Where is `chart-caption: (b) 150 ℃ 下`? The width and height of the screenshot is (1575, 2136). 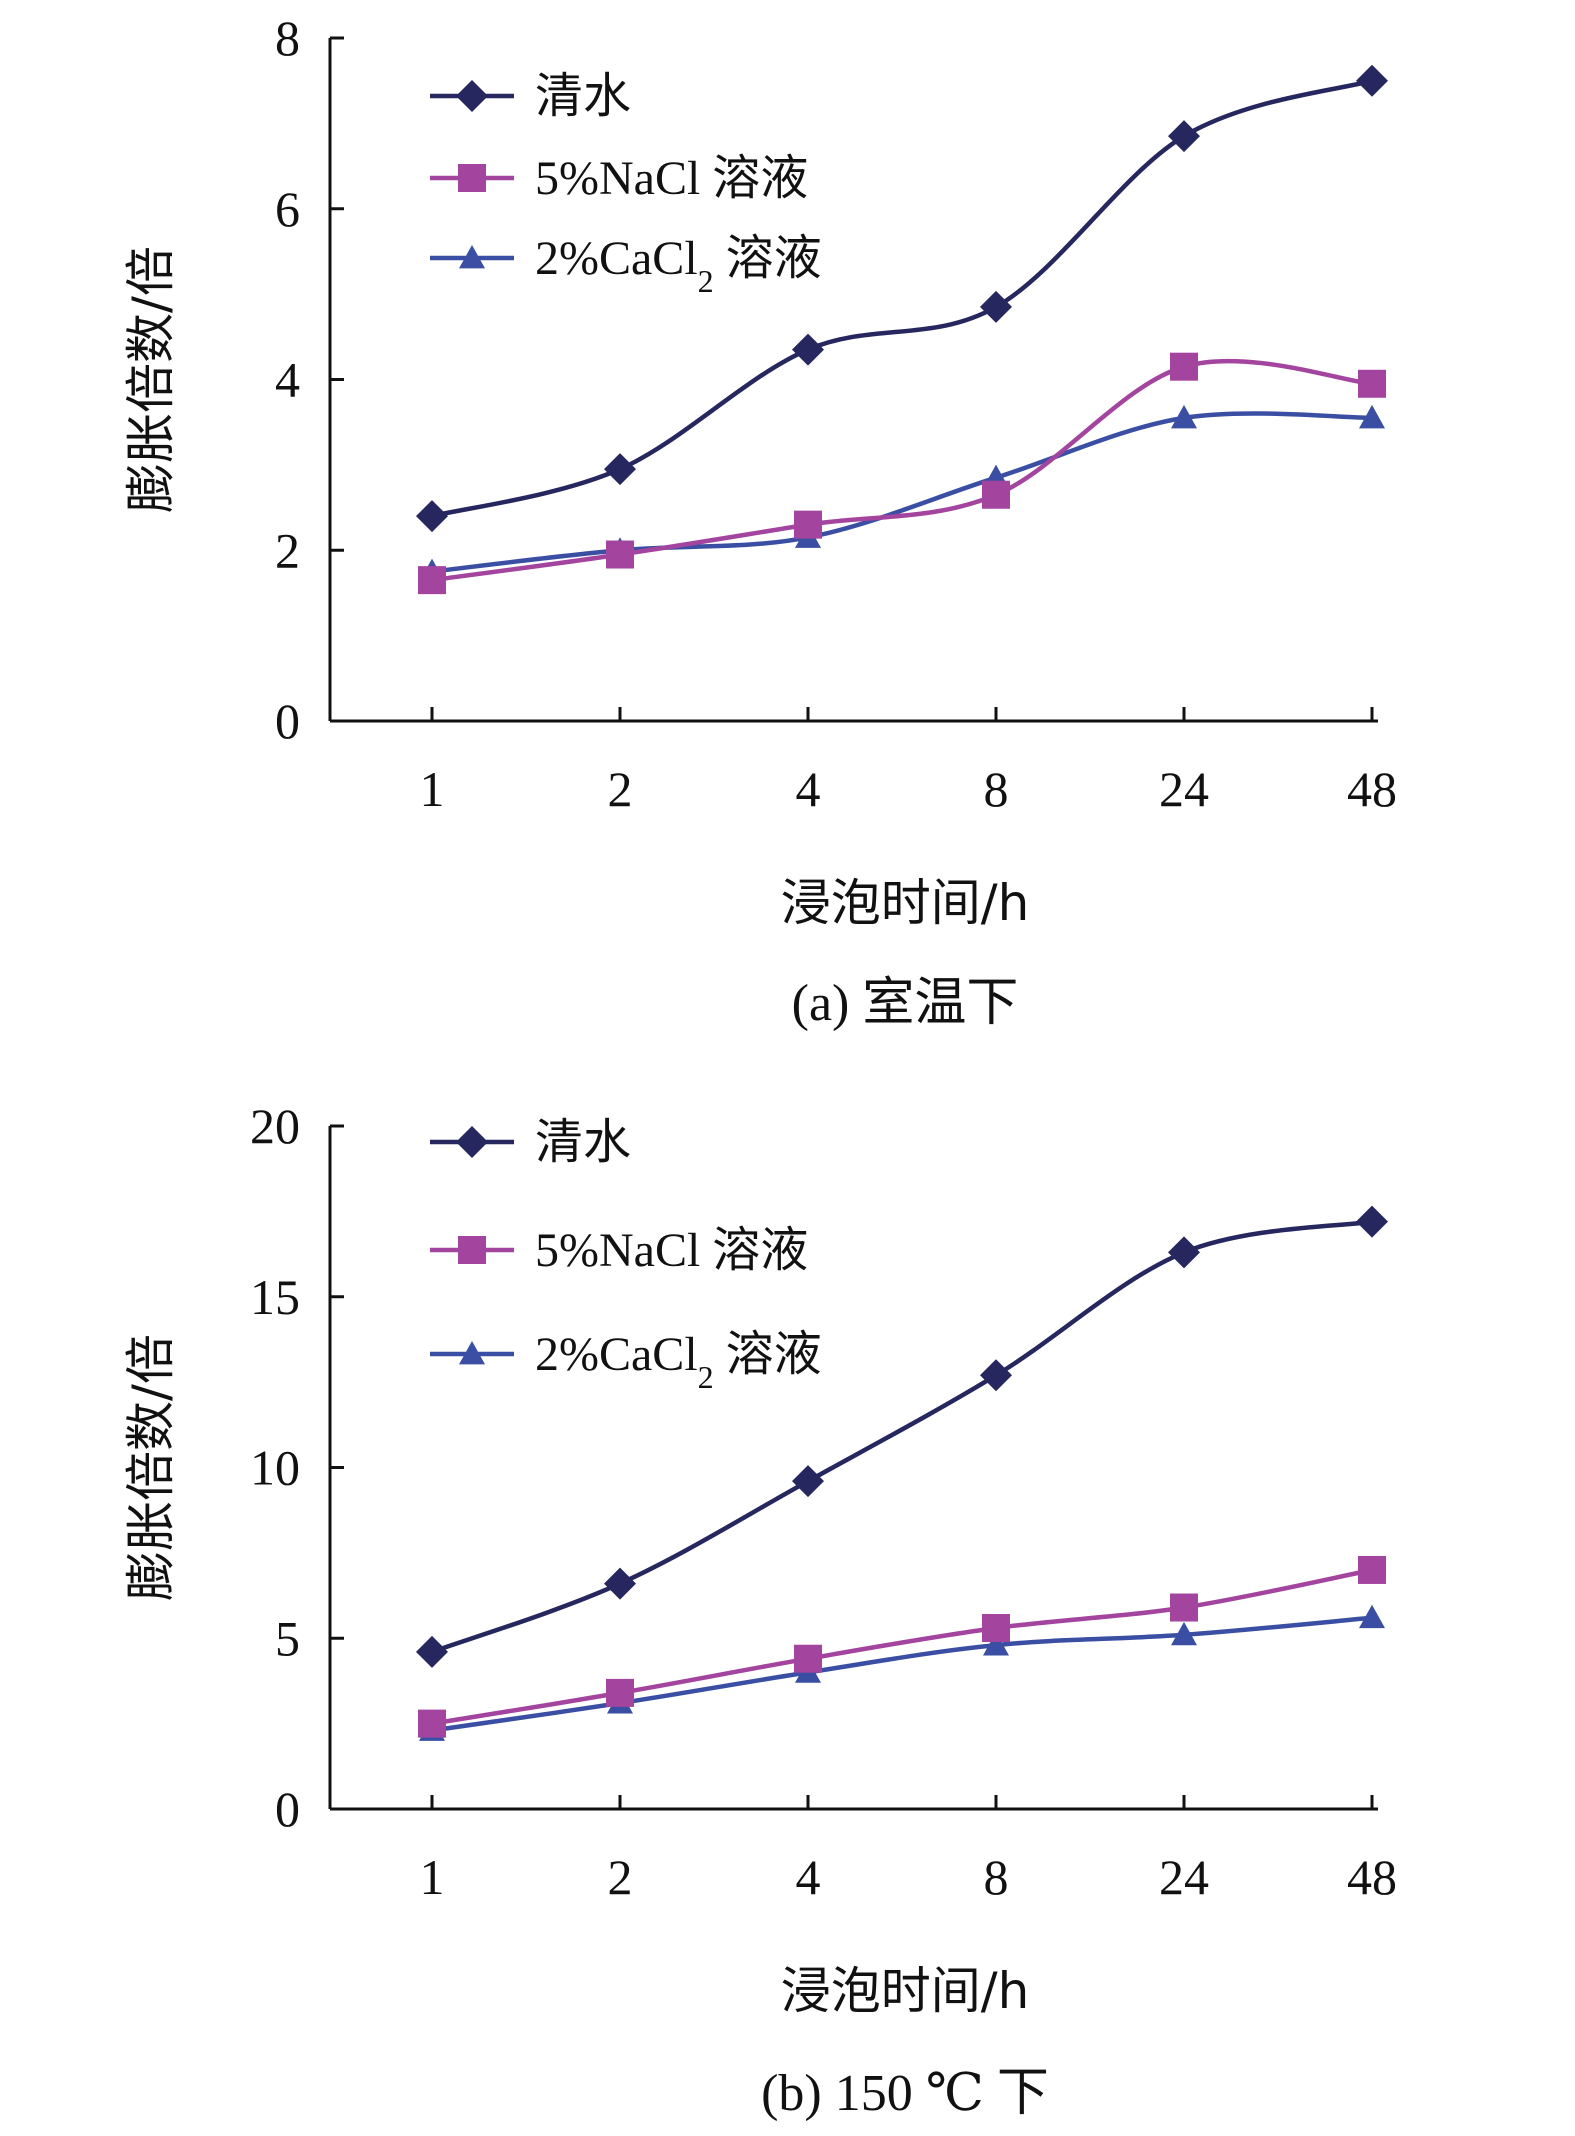
chart-caption: (b) 150 ℃ 下 is located at coordinates (905, 2093).